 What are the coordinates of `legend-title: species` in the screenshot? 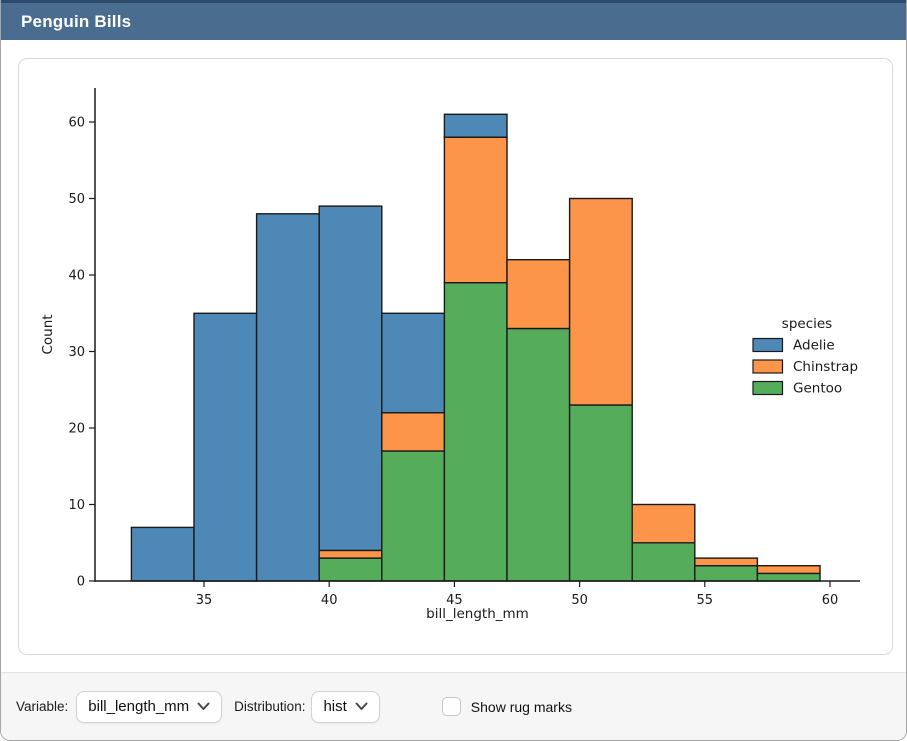 It's located at (807, 324).